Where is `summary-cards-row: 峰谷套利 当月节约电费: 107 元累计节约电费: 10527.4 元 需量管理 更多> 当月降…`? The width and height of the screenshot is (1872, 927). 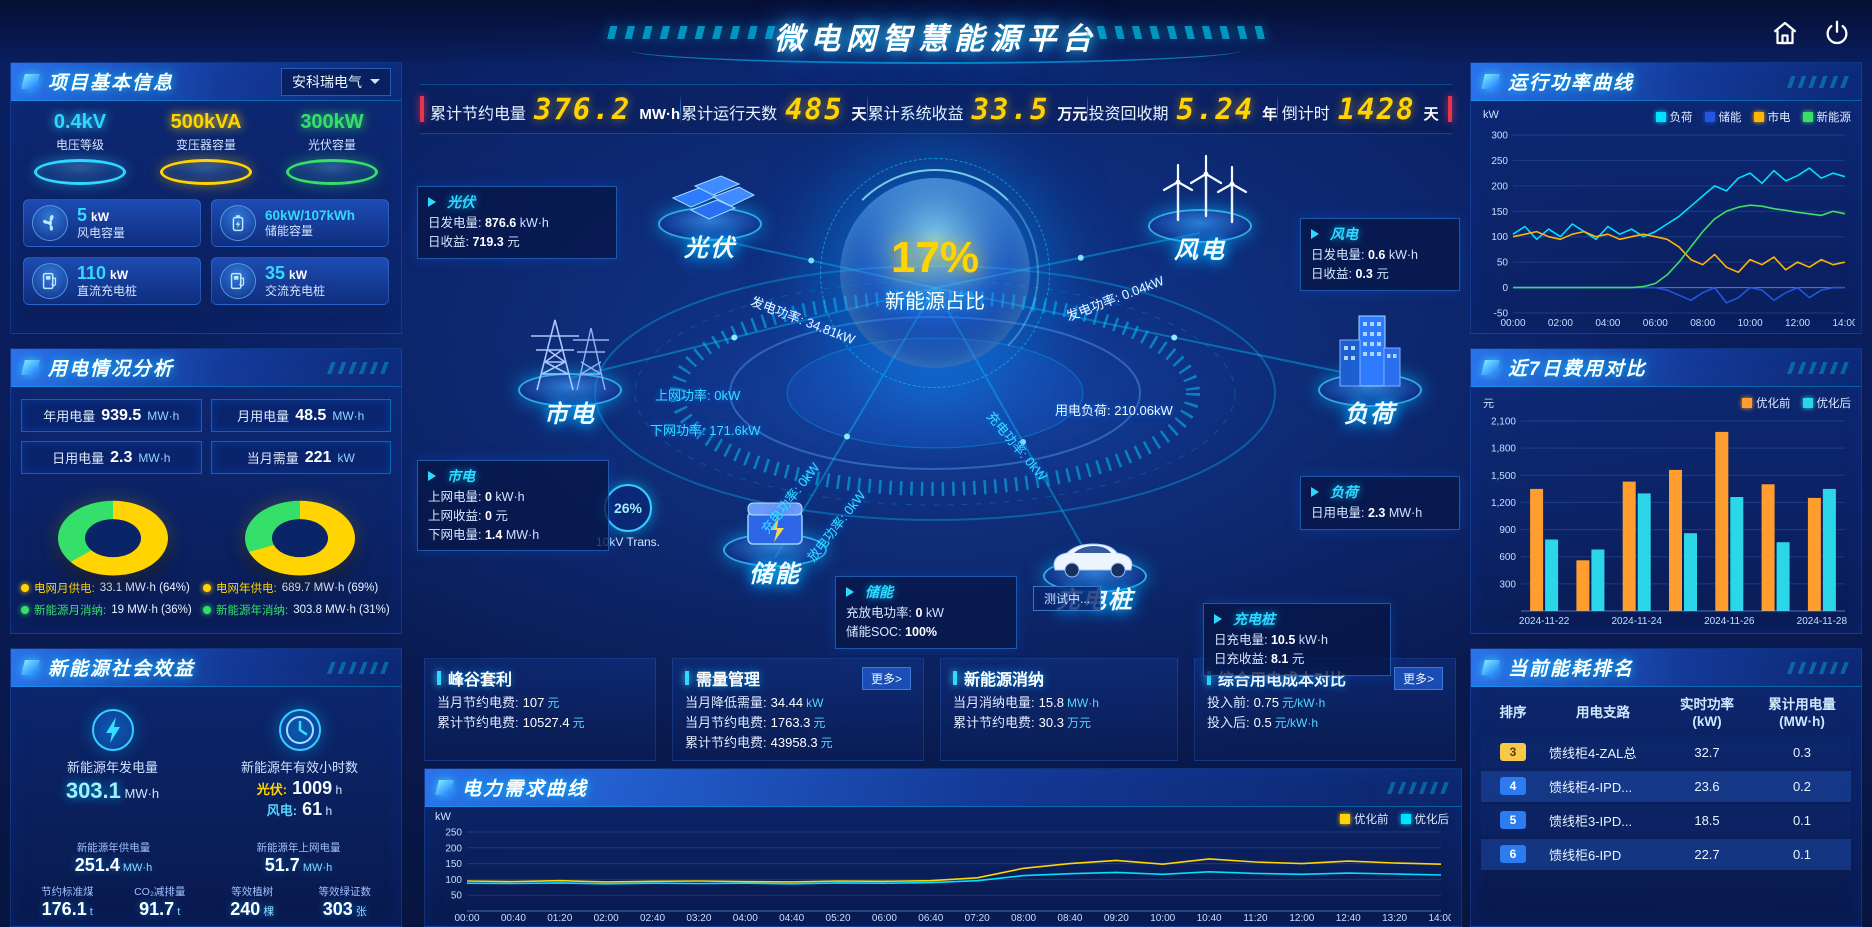 summary-cards-row: 峰谷套利 当月节约电费: 107 元累计节约电费: 10527.4 元 需量管理 更多> 当月降… is located at coordinates (943, 710).